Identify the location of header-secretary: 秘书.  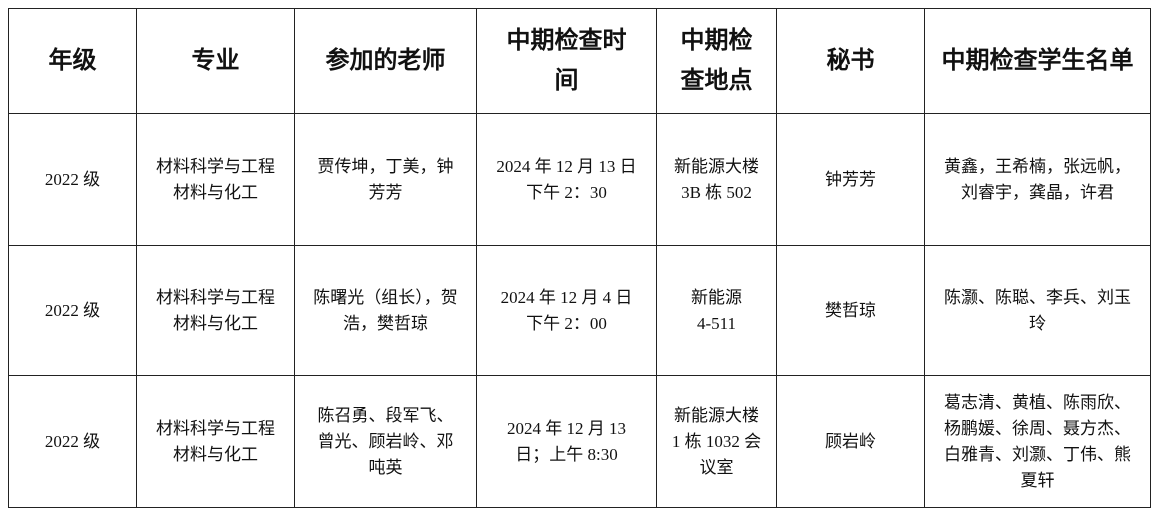
(850, 61).